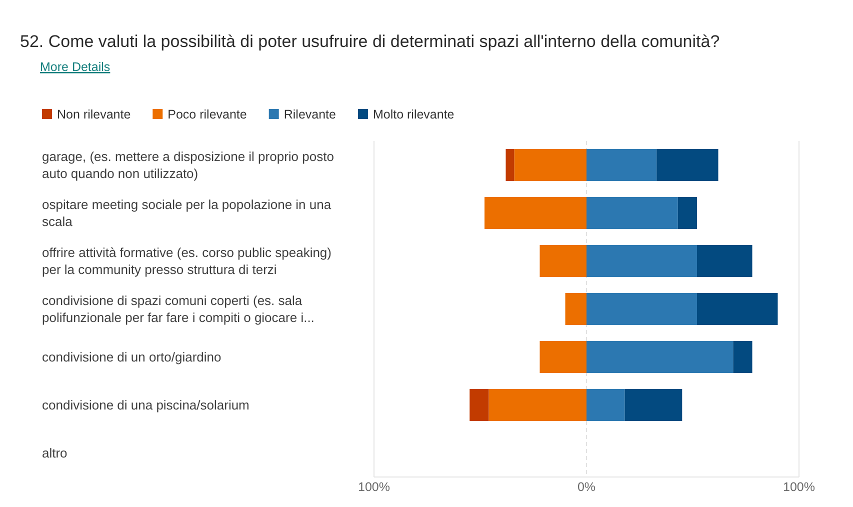 The height and width of the screenshot is (507, 853). I want to click on text: More Details, so click(75, 67).